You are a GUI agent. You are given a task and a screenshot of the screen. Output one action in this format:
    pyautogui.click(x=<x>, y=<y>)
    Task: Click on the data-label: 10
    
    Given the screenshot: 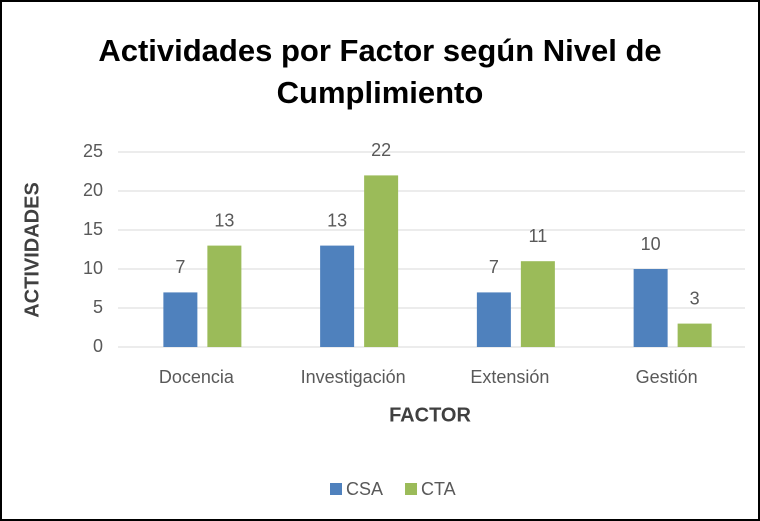 What is the action you would take?
    pyautogui.click(x=651, y=244)
    